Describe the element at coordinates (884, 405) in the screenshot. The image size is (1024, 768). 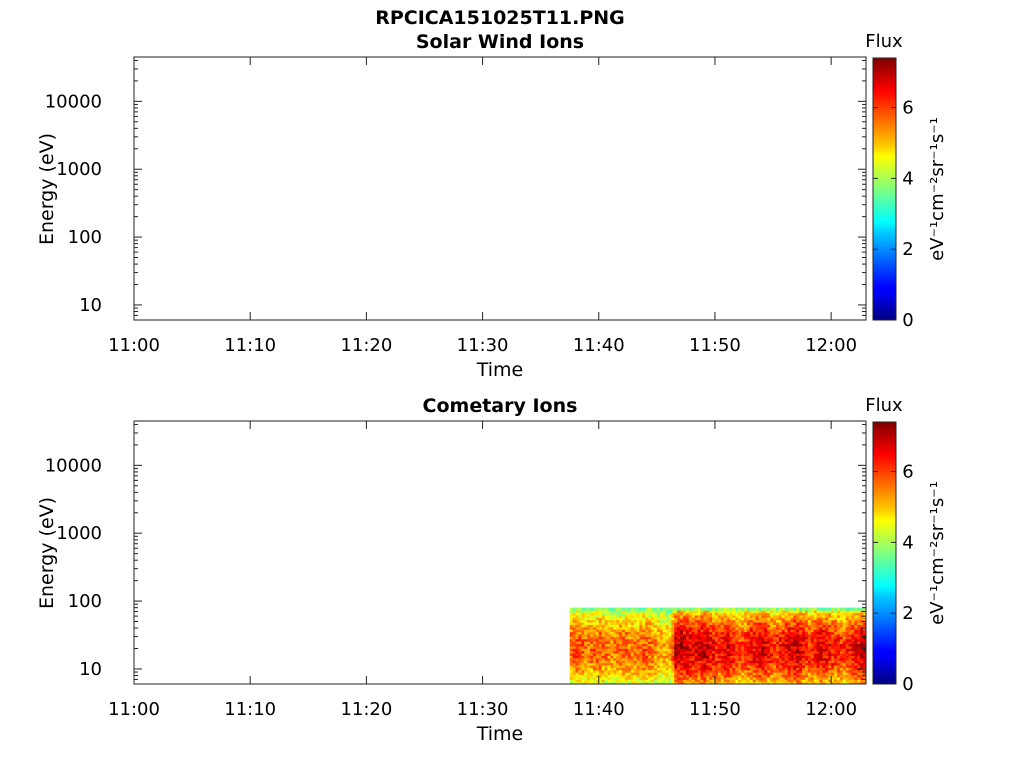
I see `colorbar-title: Flux` at that location.